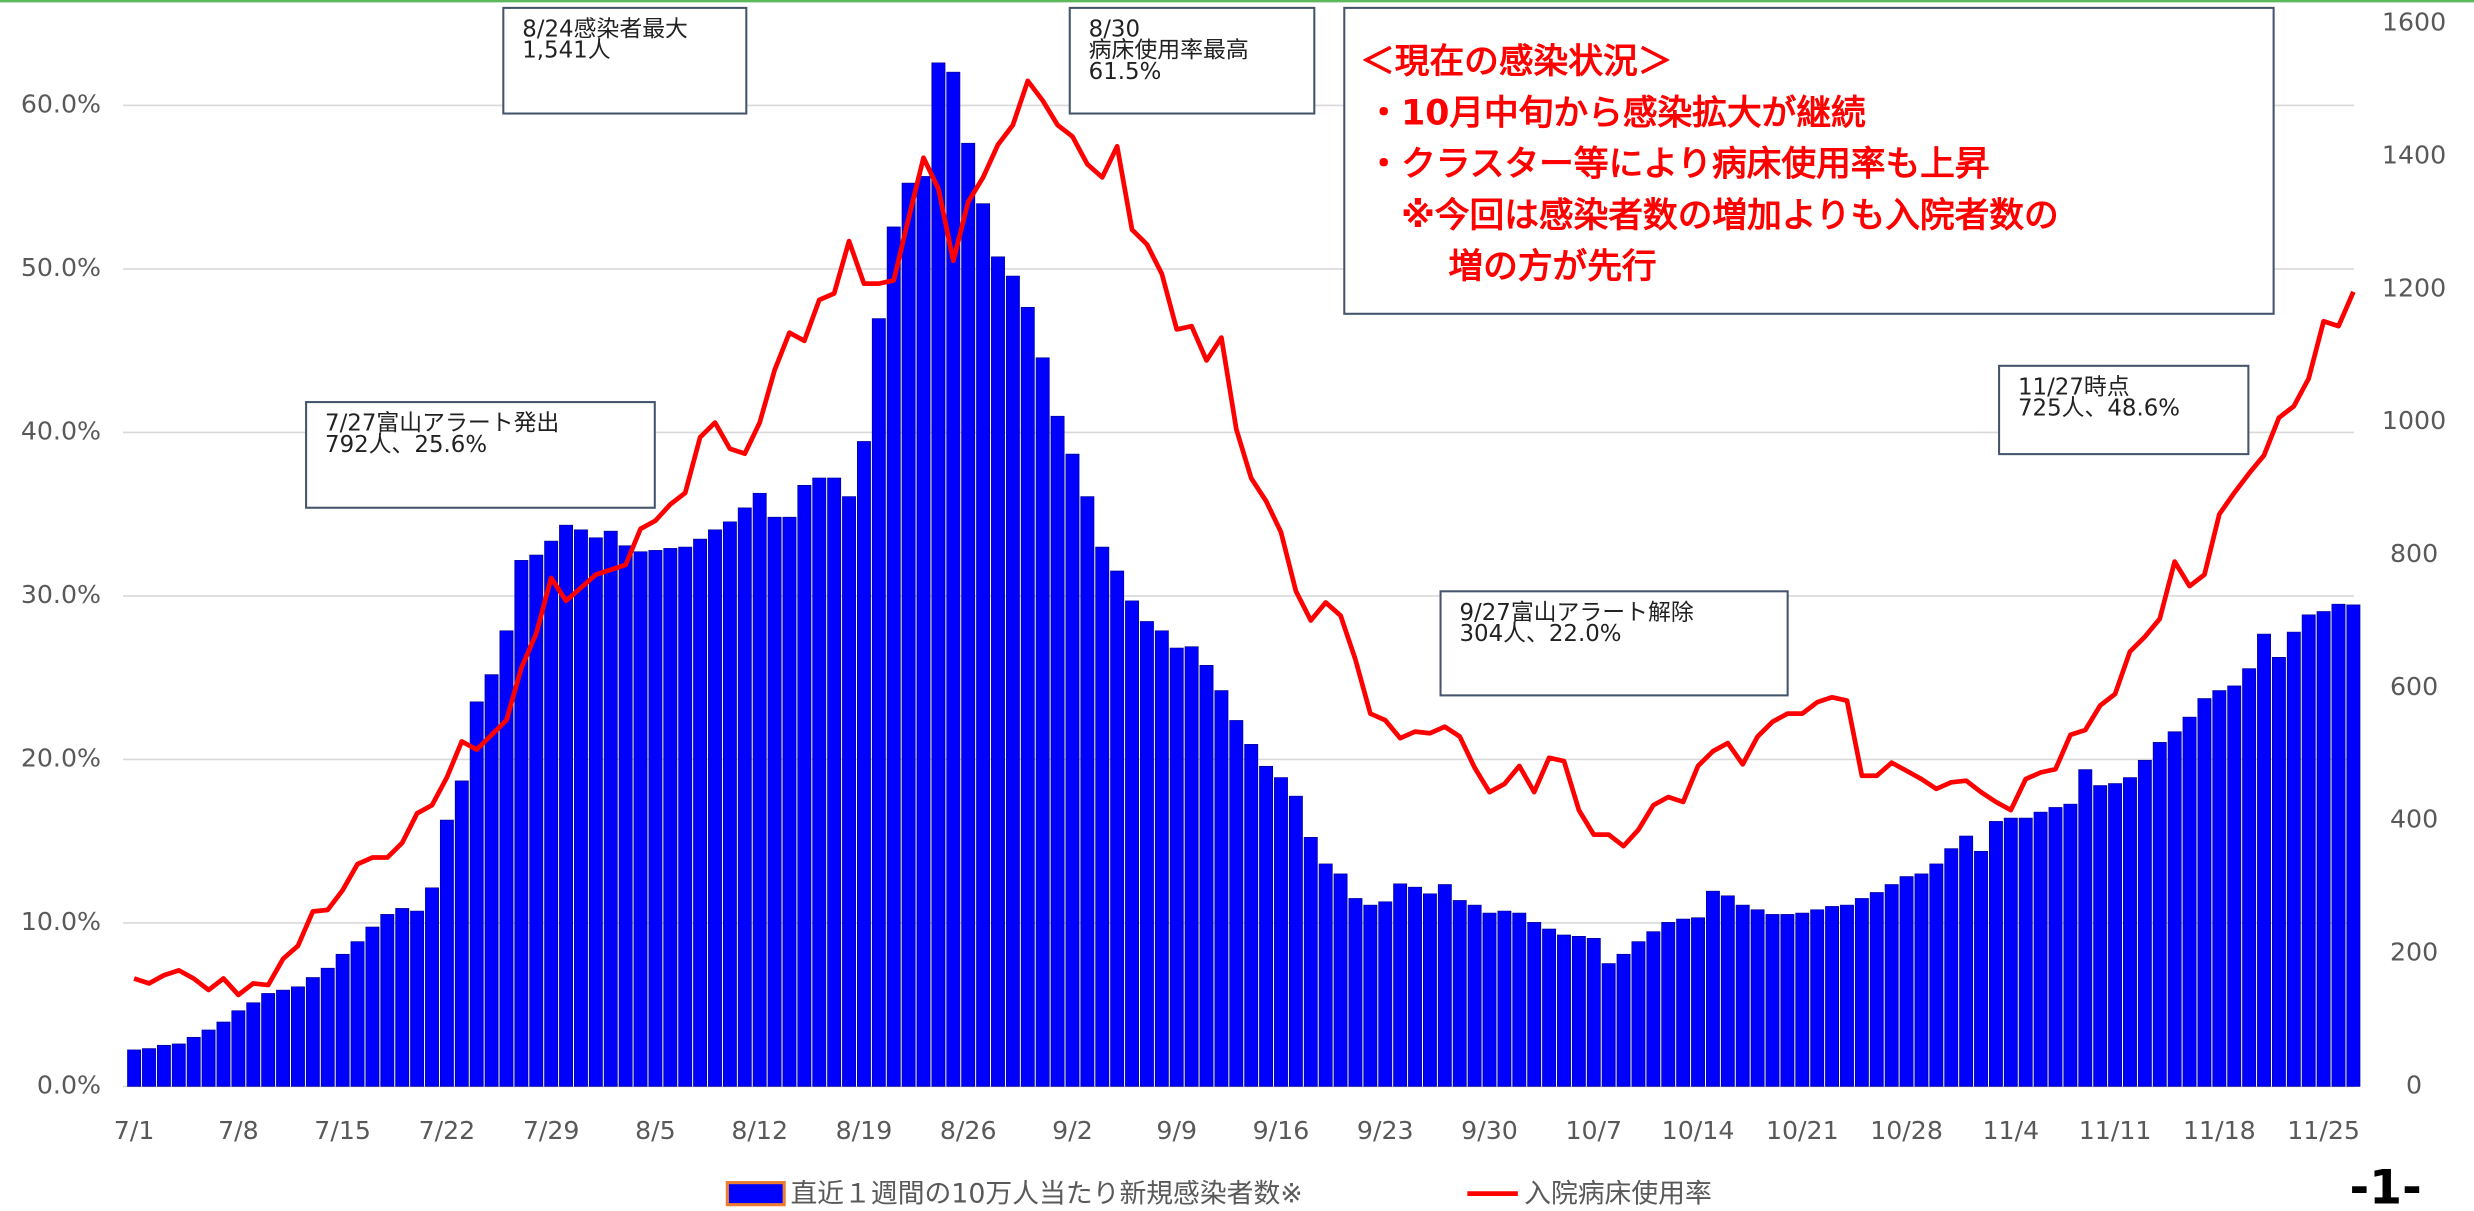 This screenshot has height=1211, width=2474. Describe the element at coordinates (1237, 1) in the screenshot. I see `top-border` at that location.